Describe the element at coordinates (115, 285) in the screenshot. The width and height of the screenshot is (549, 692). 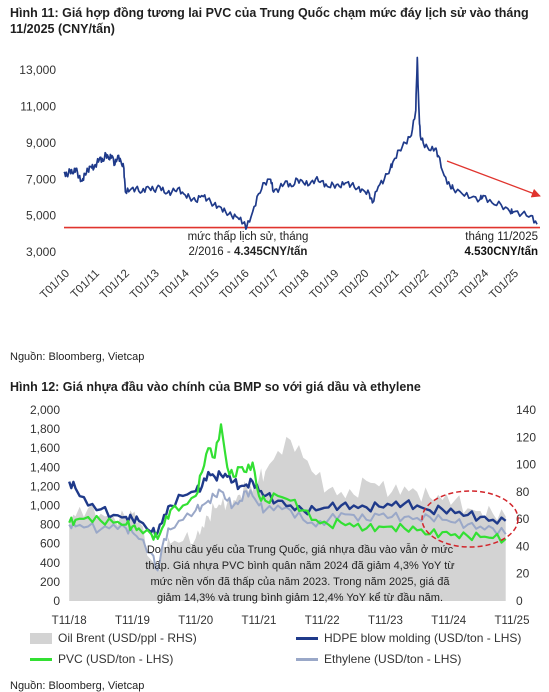
I see `x-tick-label: T01/12` at that location.